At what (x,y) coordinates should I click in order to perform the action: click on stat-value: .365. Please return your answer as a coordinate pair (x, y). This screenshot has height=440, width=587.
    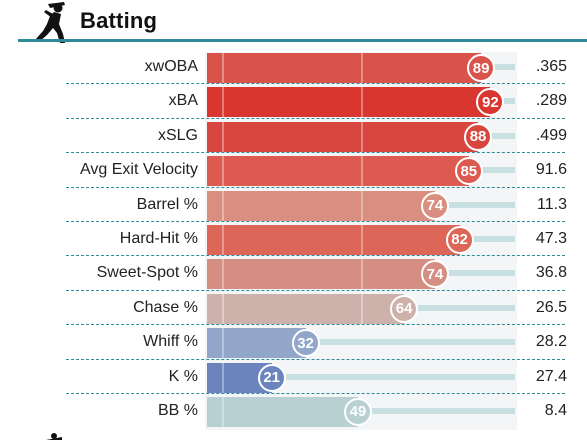
    Looking at the image, I should click on (551, 66).